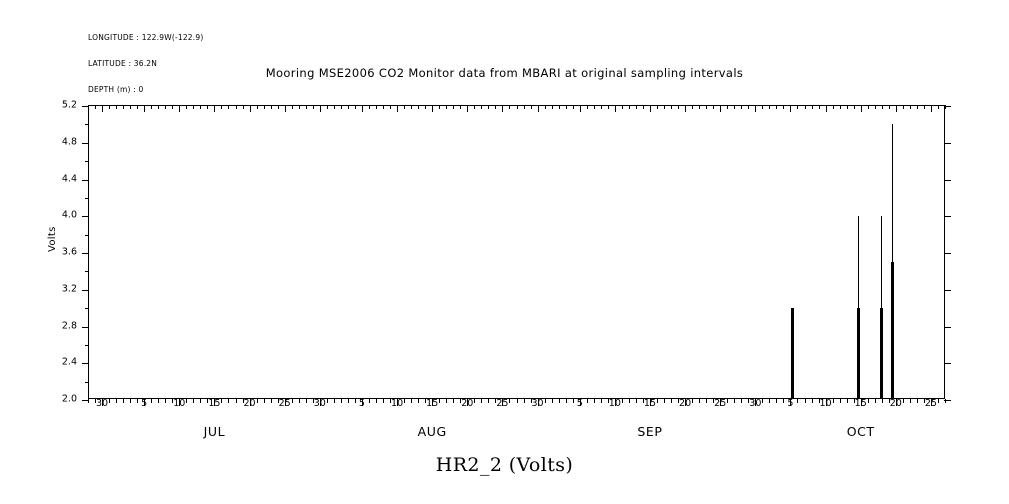 The height and width of the screenshot is (504, 1009). I want to click on x-axis-month-label: OCT, so click(860, 431).